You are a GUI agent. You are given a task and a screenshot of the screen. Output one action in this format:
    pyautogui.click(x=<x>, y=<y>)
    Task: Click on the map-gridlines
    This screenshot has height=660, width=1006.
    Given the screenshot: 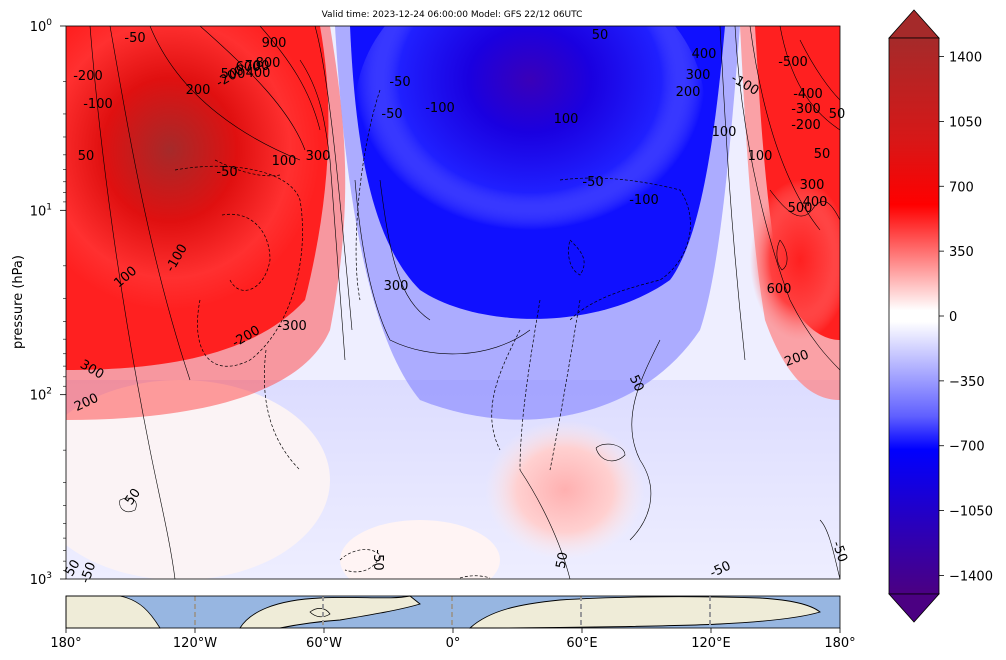 What is the action you would take?
    pyautogui.click(x=452, y=612)
    